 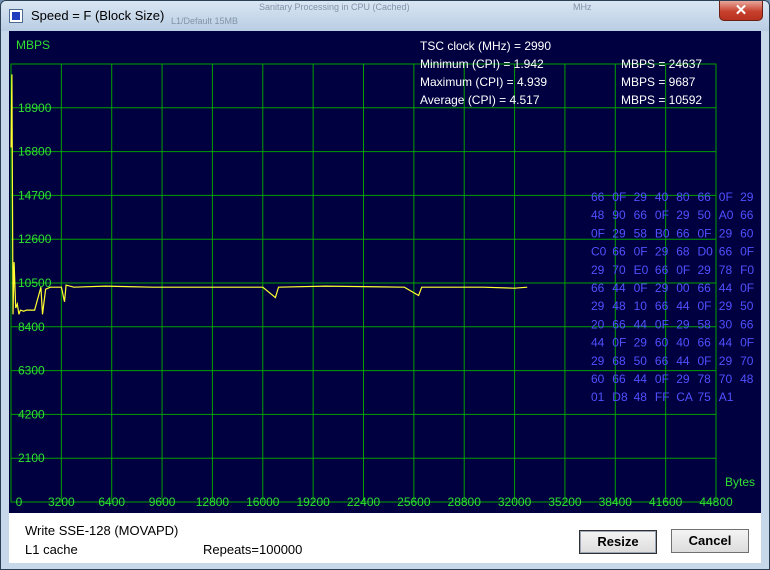 What do you see at coordinates (618, 542) in the screenshot?
I see `resize-button: Resize` at bounding box center [618, 542].